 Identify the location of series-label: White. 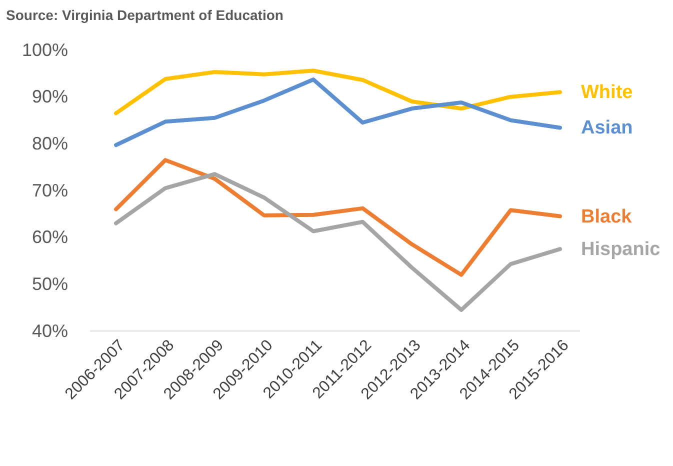
(607, 93).